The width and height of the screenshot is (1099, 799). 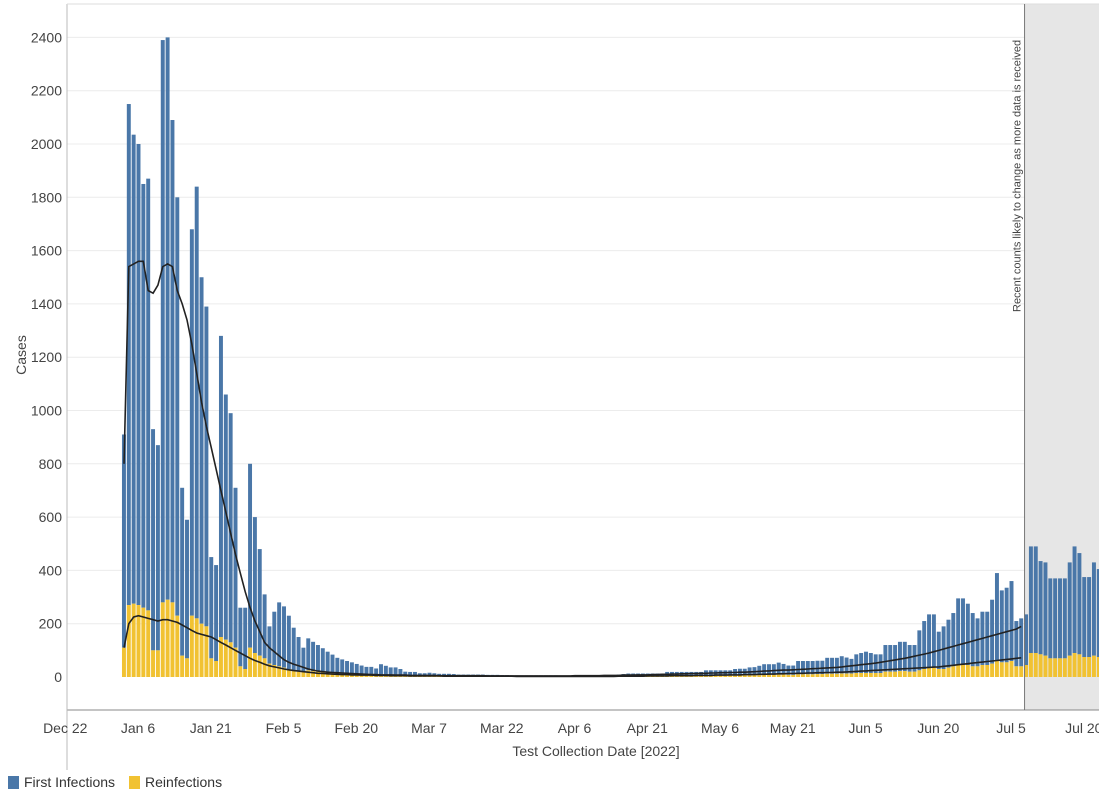 I want to click on x-tick-label: Jul 20, so click(x=1082, y=728).